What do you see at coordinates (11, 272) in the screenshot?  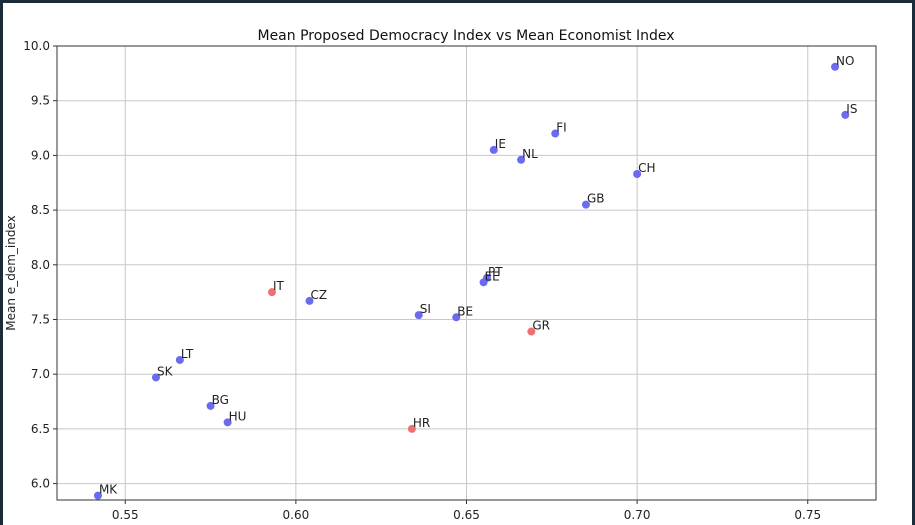 I see `y-axis-label: Mean e_dem_index` at bounding box center [11, 272].